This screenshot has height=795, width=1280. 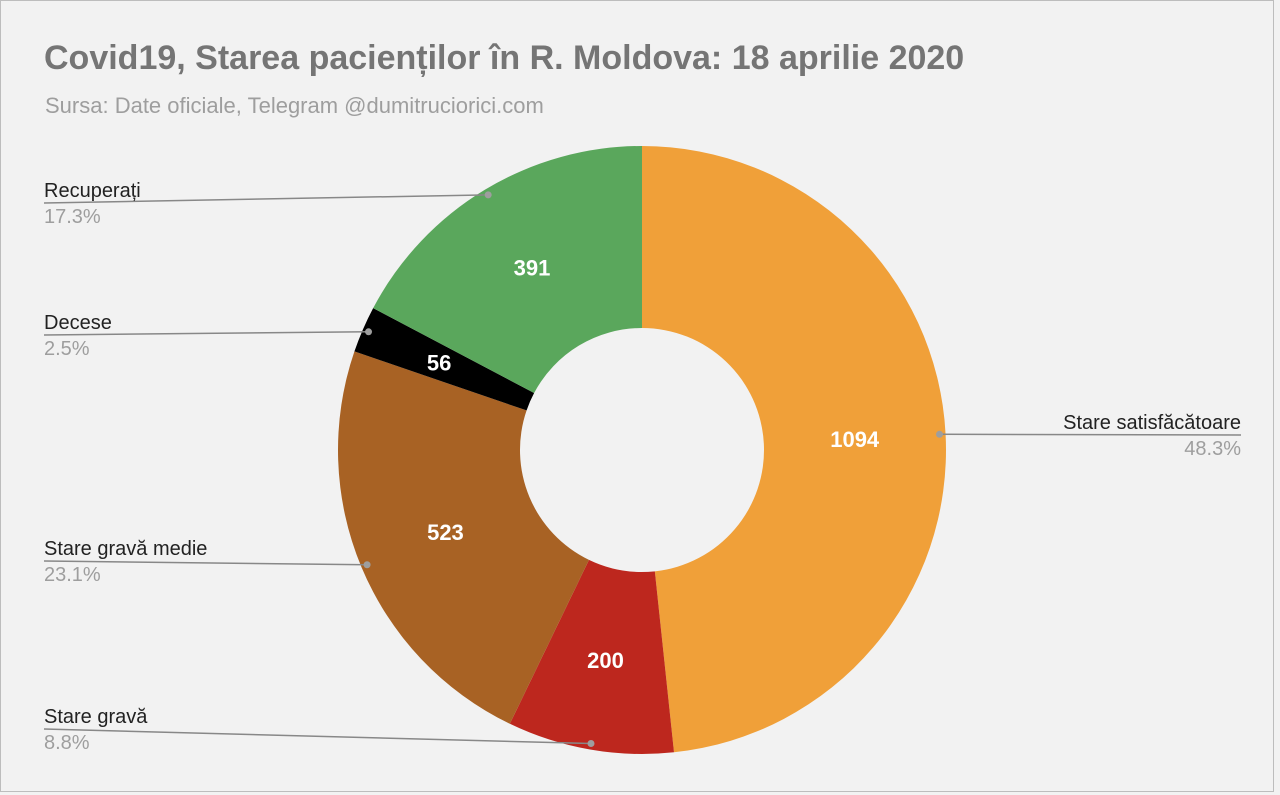 What do you see at coordinates (266, 199) in the screenshot?
I see `leader-line-recuperati` at bounding box center [266, 199].